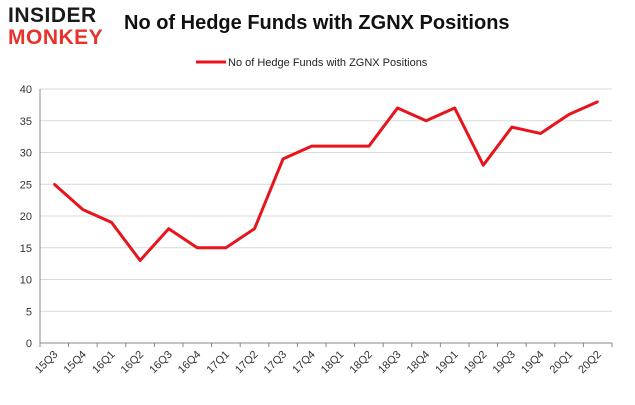  Describe the element at coordinates (26, 281) in the screenshot. I see `y-tick-label: 10` at that location.